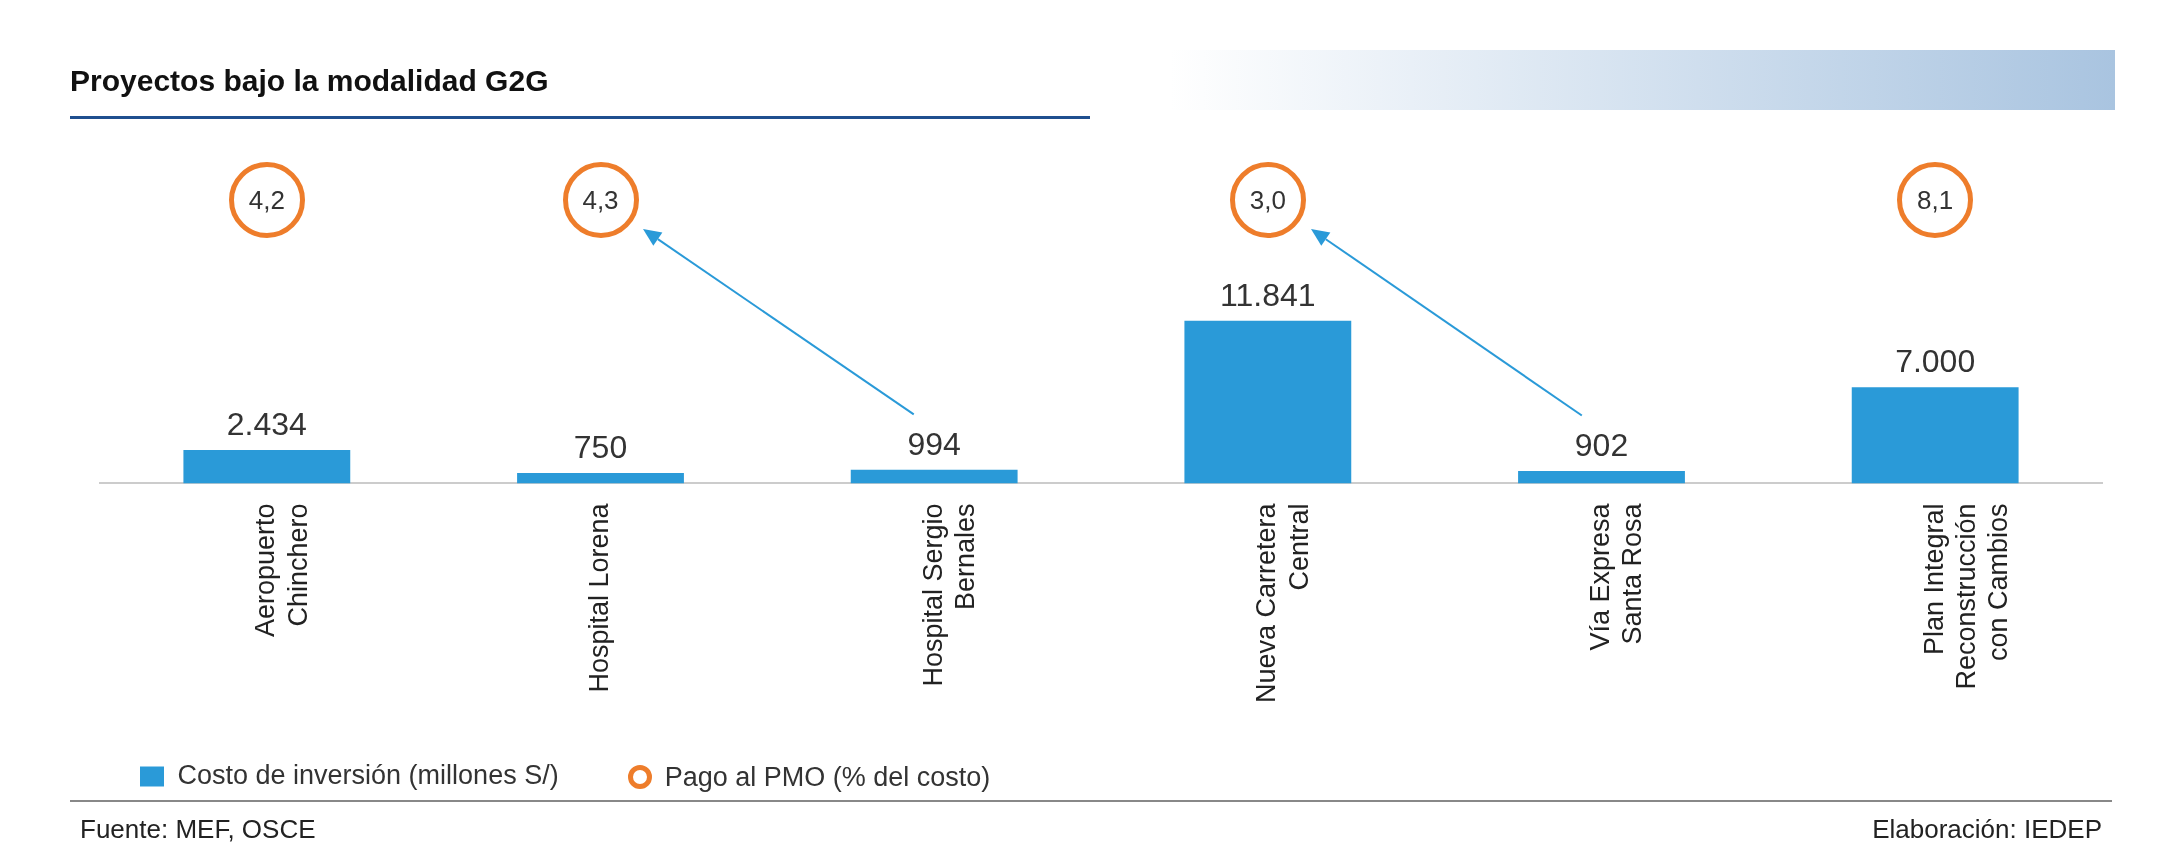  What do you see at coordinates (266, 200) in the screenshot?
I see `text: 4,2` at bounding box center [266, 200].